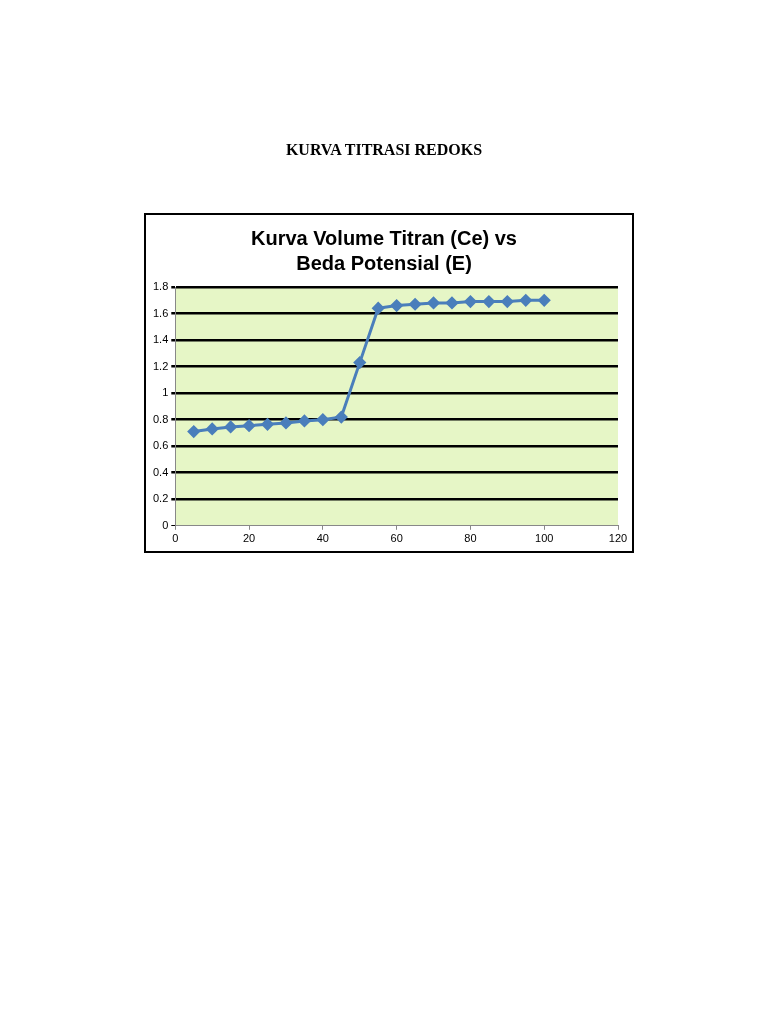  What do you see at coordinates (470, 538) in the screenshot?
I see `x-tick-label: 80` at bounding box center [470, 538].